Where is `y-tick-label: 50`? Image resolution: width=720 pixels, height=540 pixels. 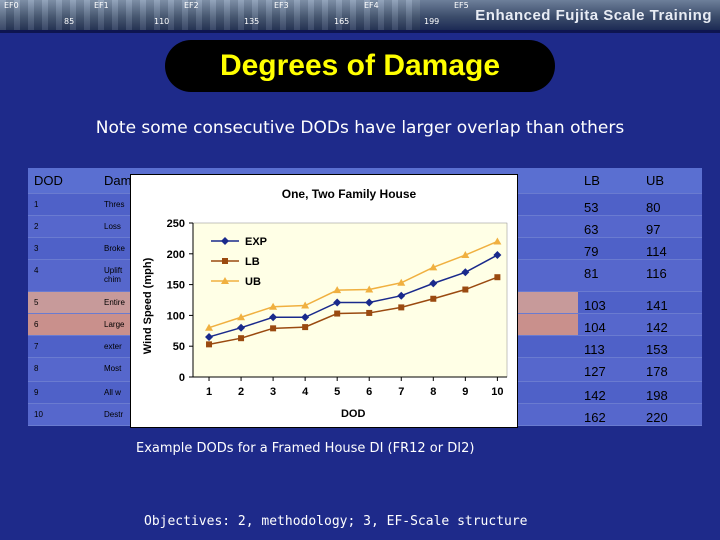 y-tick-label: 50 is located at coordinates (179, 347).